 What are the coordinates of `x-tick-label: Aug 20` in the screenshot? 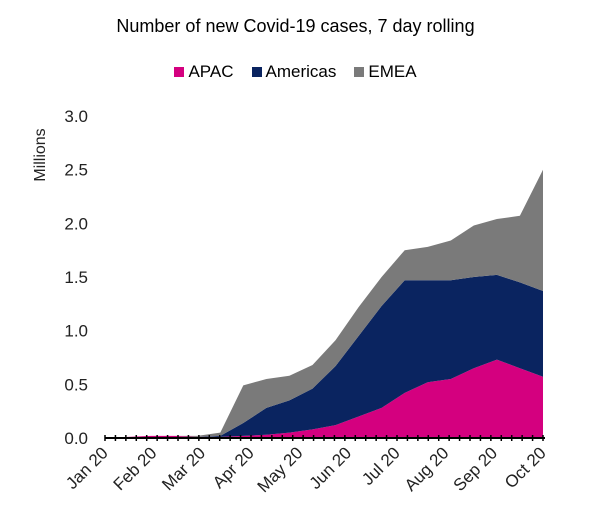 It's located at (427, 469).